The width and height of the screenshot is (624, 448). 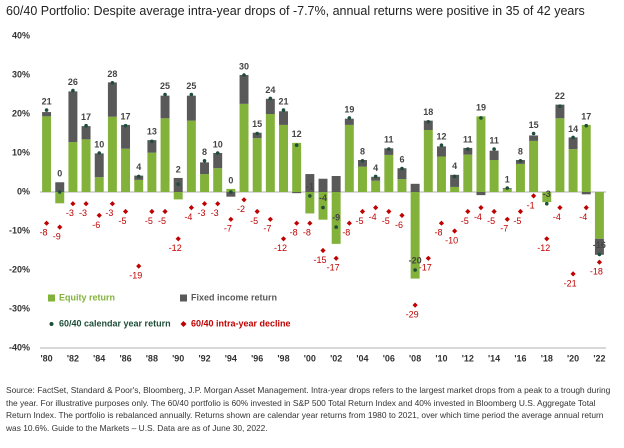 What do you see at coordinates (570, 283) in the screenshot?
I see `intra-year-decline-label: -21` at bounding box center [570, 283].